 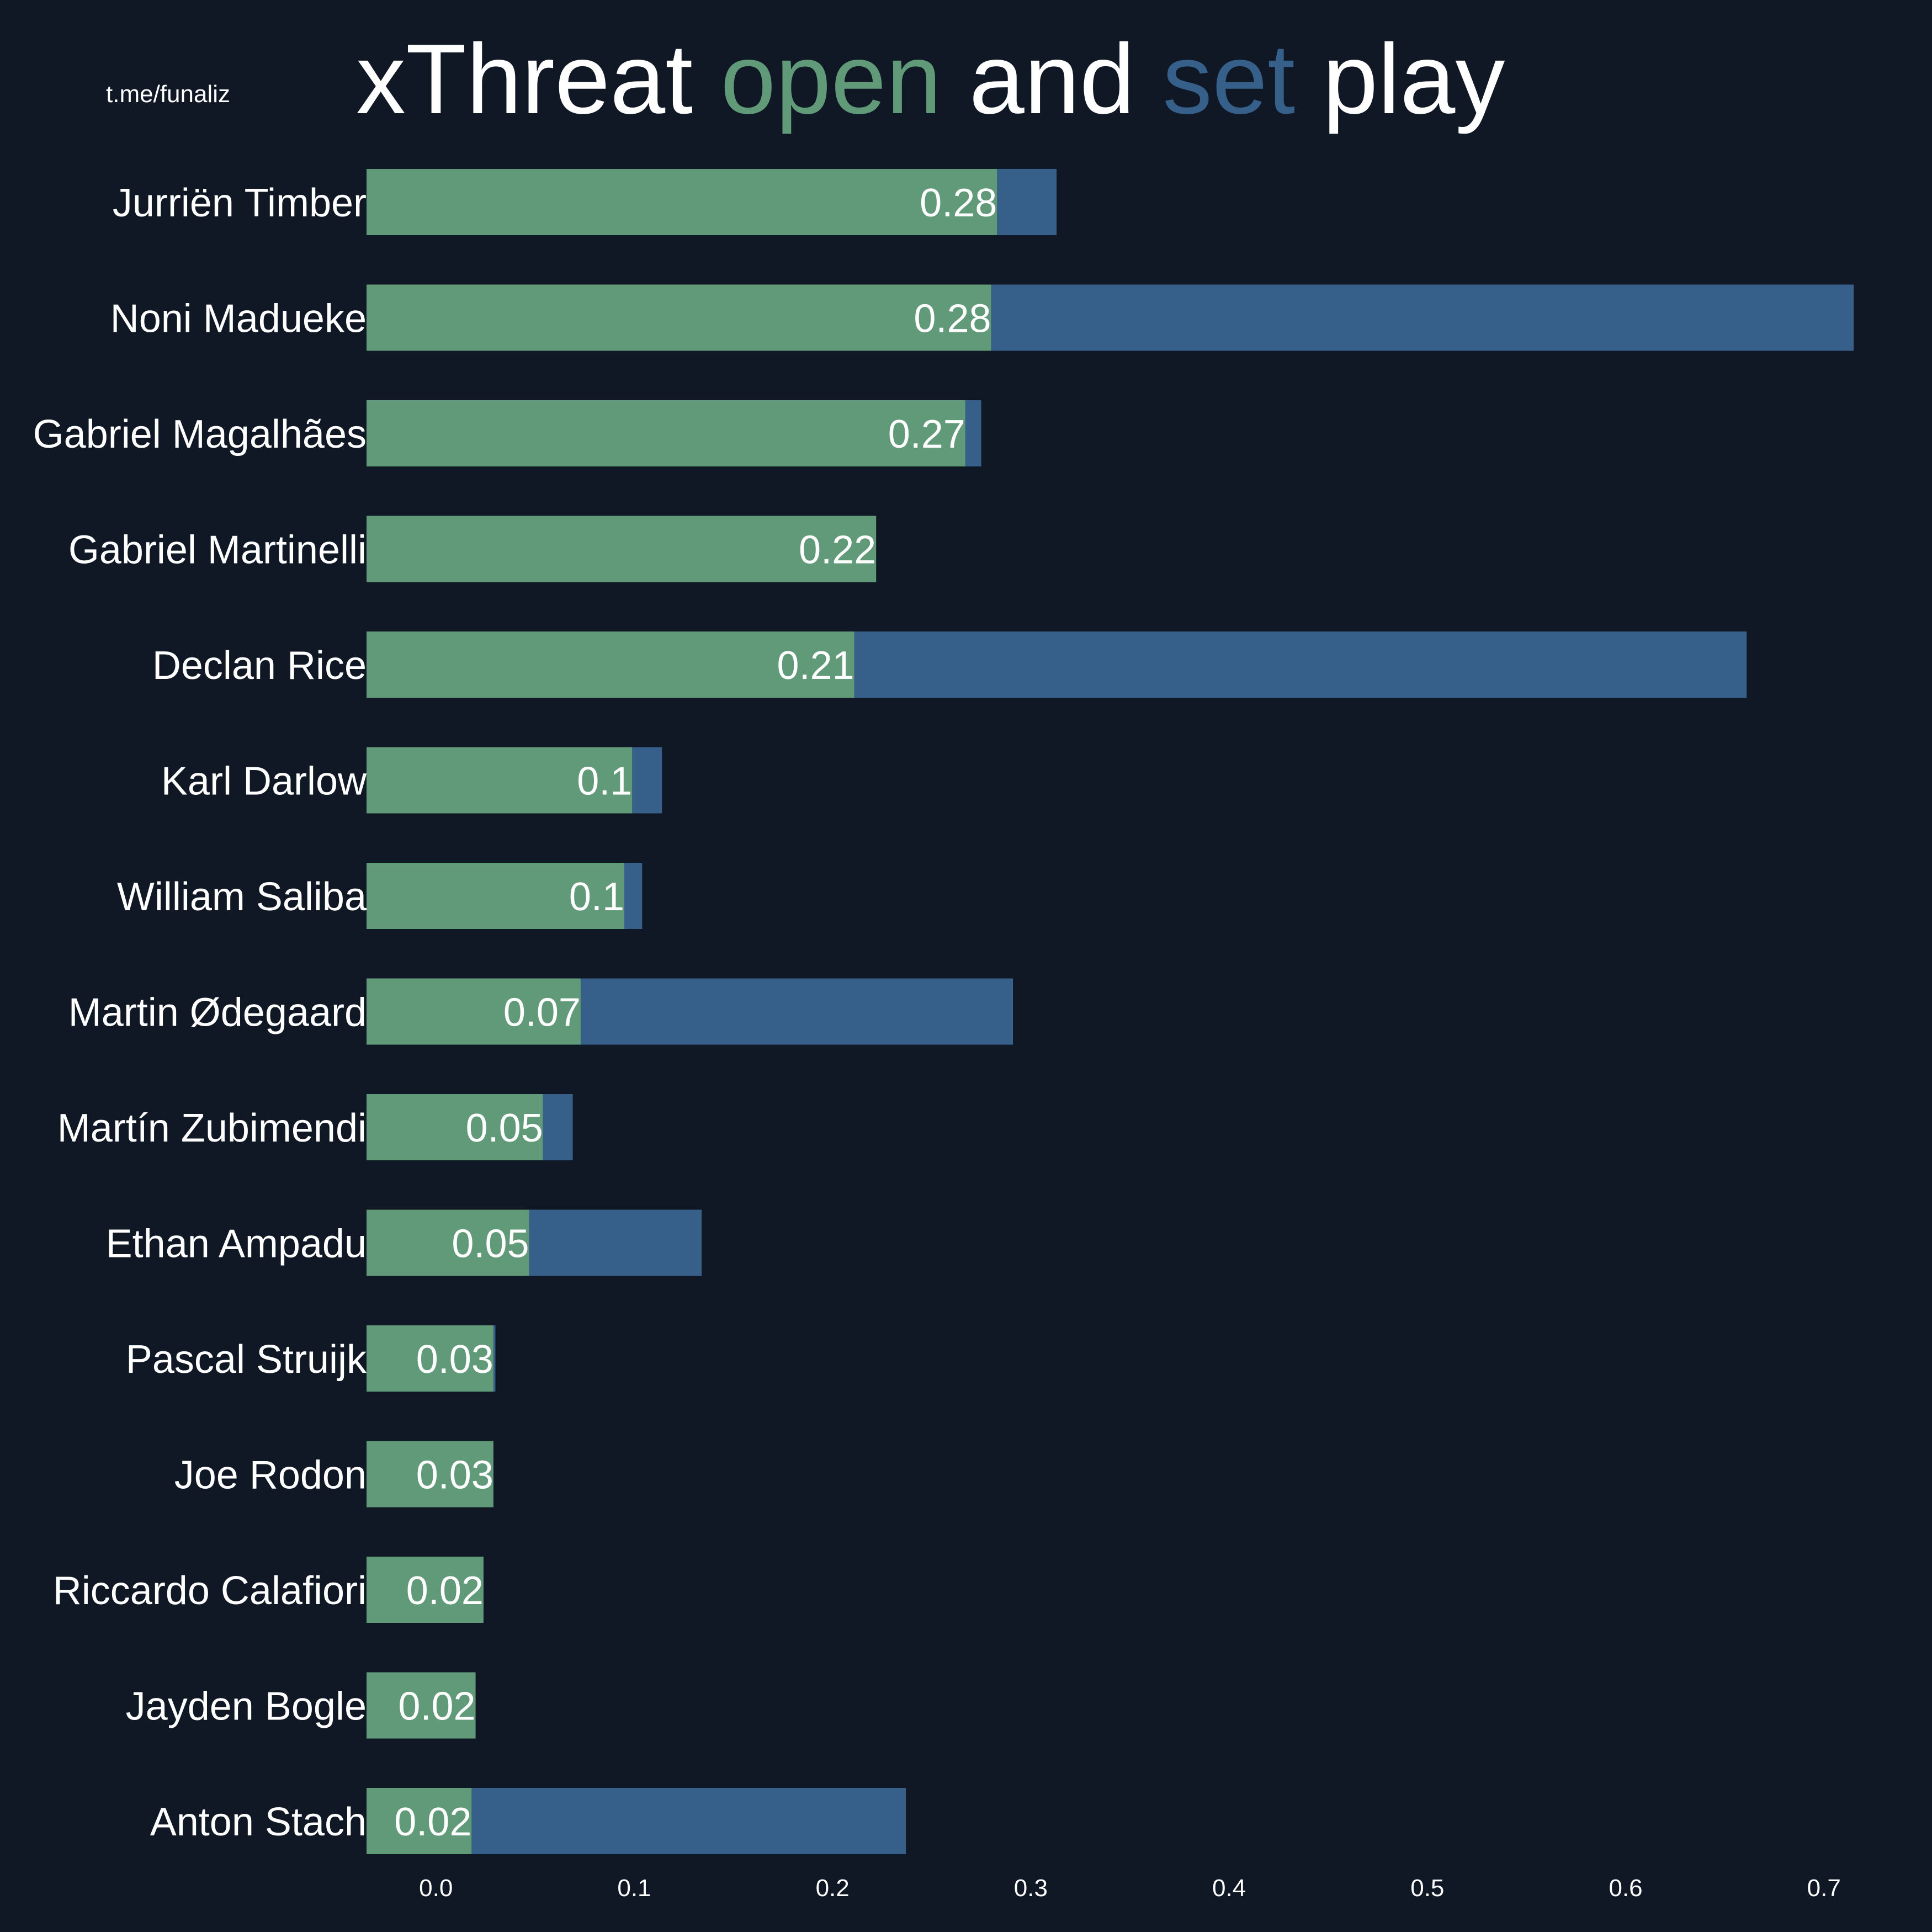 I want to click on player-label-9: Ethan Ampadu, so click(x=237, y=1244).